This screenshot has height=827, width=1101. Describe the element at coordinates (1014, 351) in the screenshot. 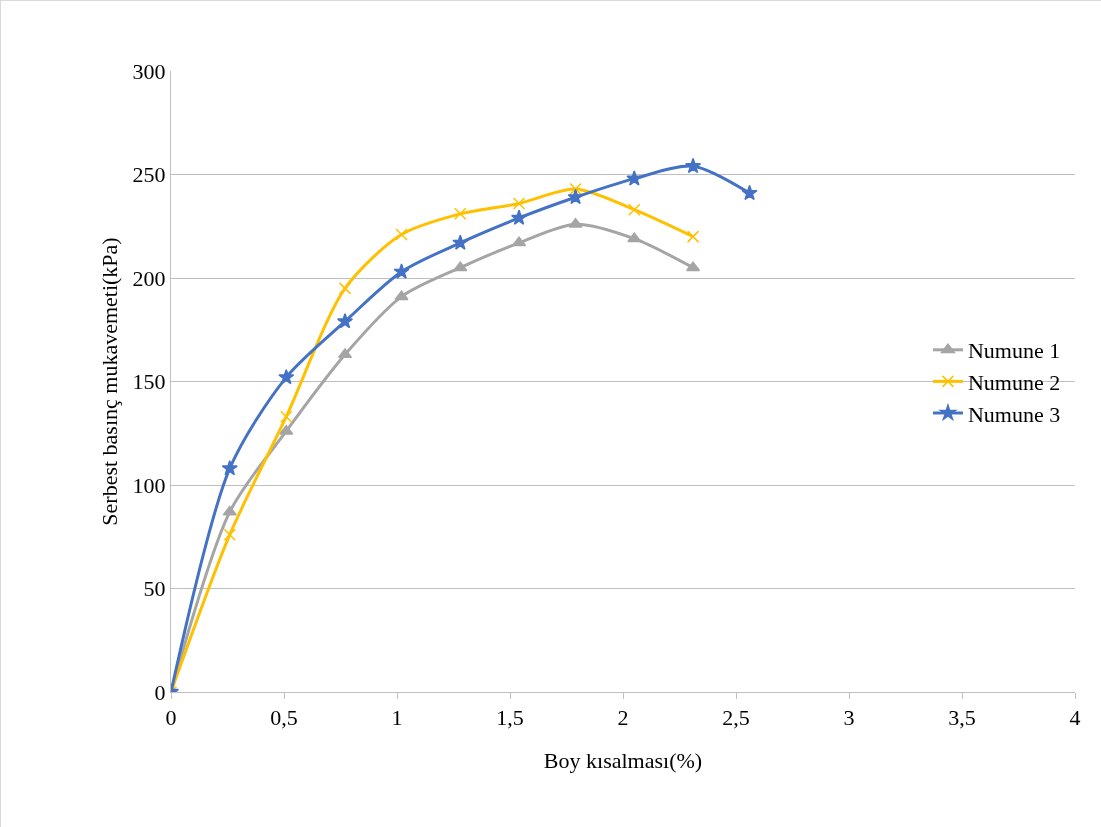

I see `legend-label: Numune 1` at that location.